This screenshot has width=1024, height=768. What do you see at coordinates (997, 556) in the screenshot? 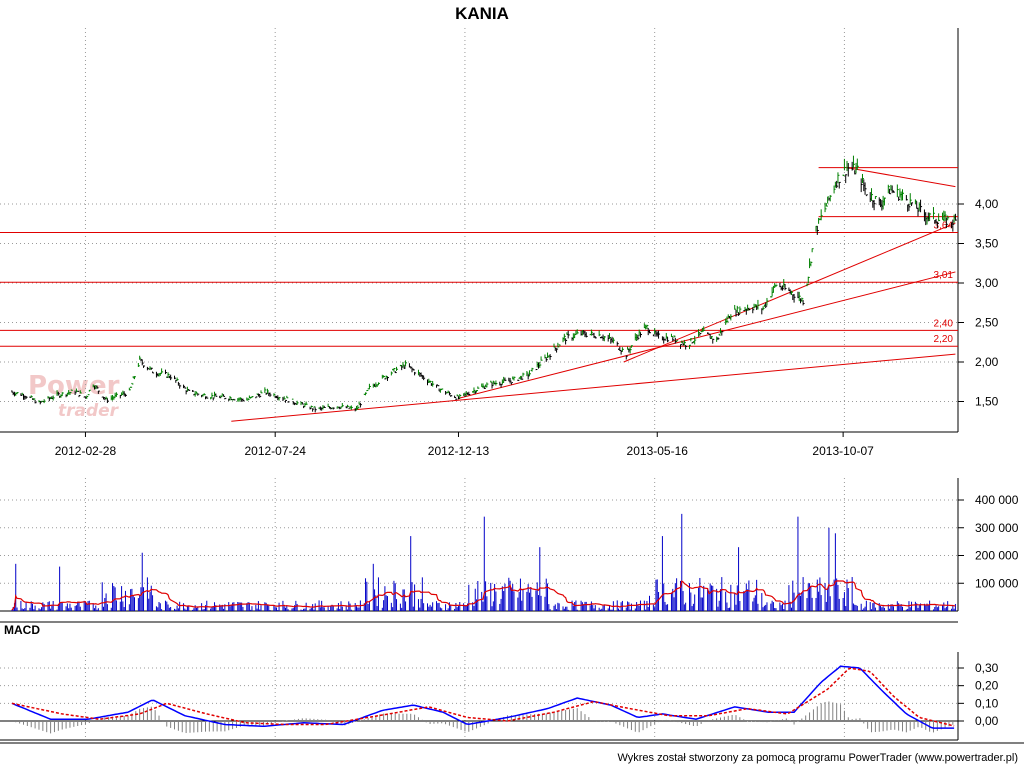
I see `vol-tick-label-1: 200 000` at bounding box center [997, 556].